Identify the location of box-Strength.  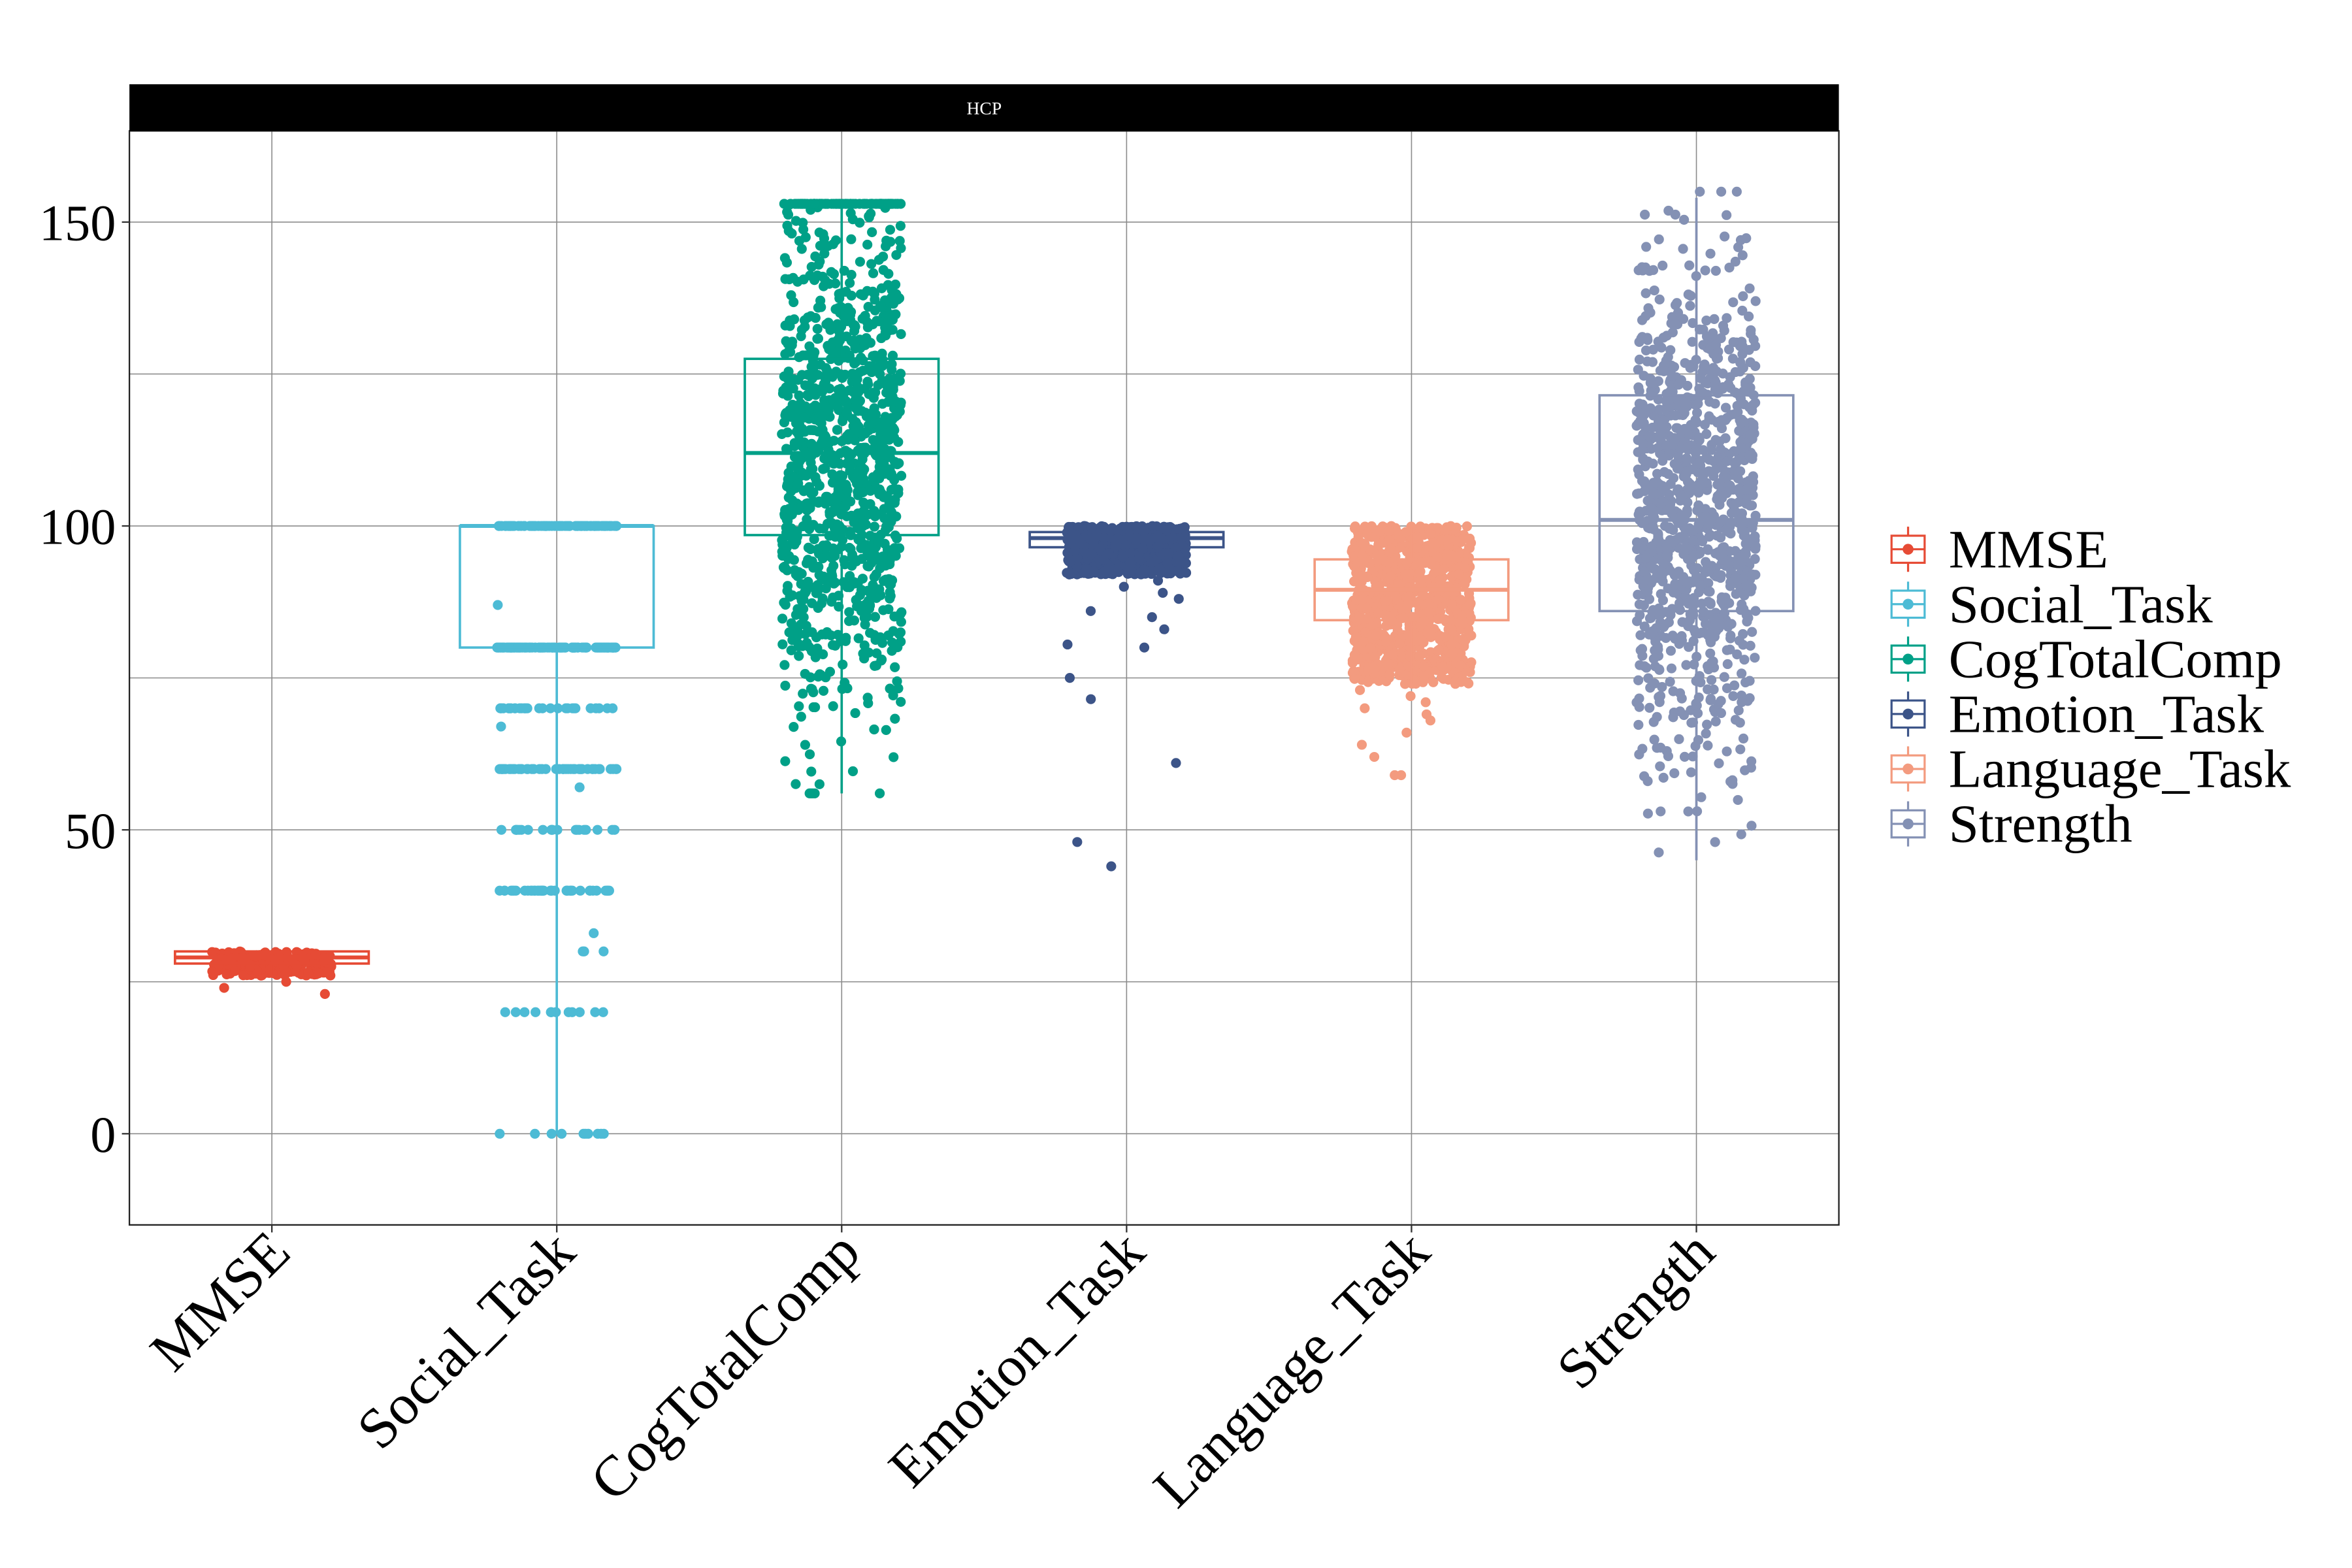
(1696, 528).